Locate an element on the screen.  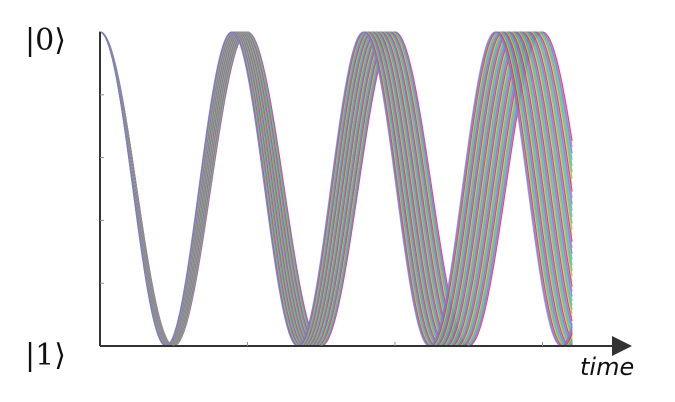
ket-one-label: |1⟩ is located at coordinates (45, 355).